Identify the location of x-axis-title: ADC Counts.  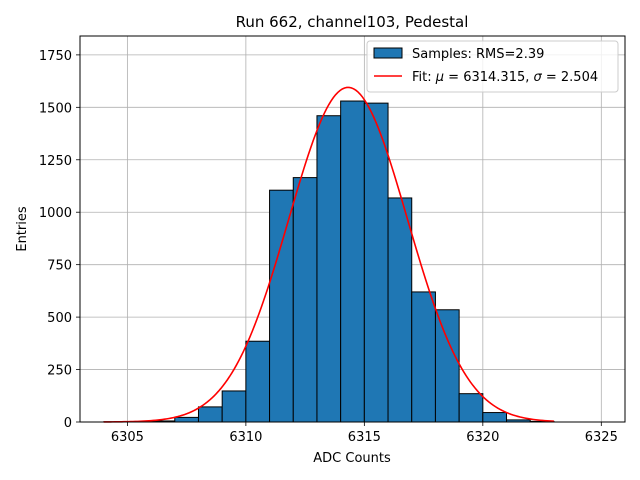
(352, 458).